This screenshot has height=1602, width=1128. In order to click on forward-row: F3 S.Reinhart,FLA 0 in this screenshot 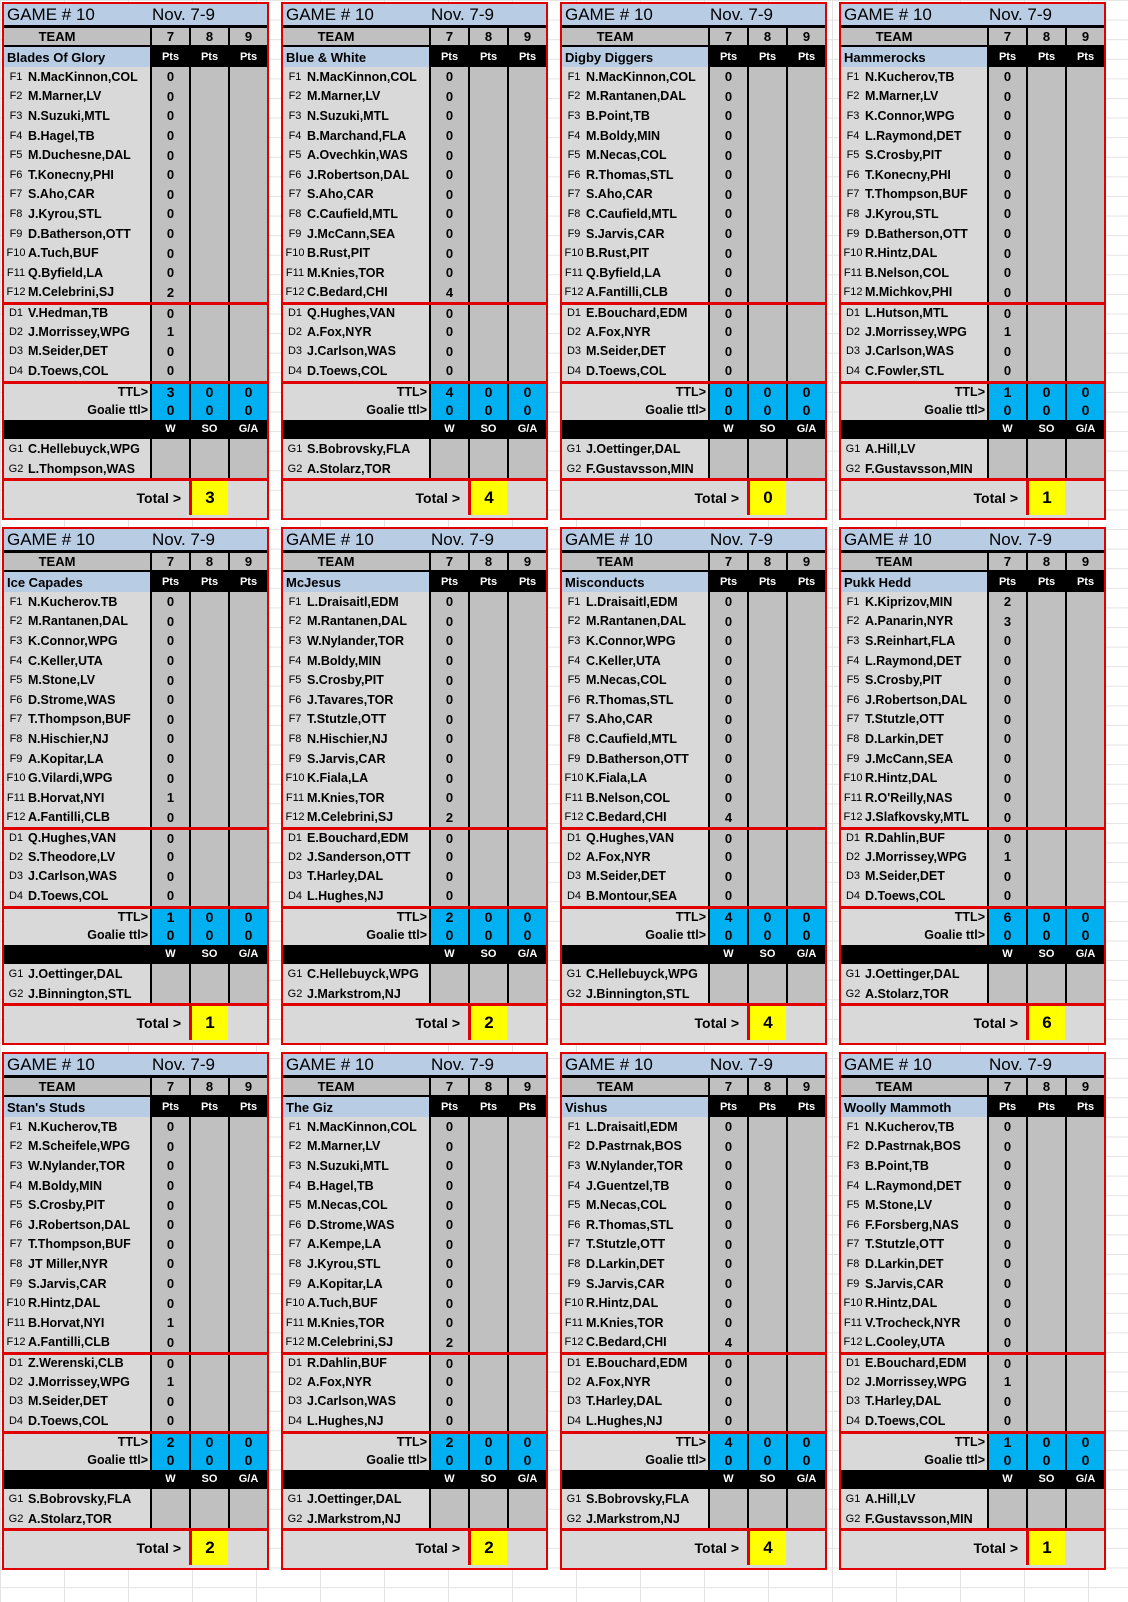, I will do `click(972, 641)`.